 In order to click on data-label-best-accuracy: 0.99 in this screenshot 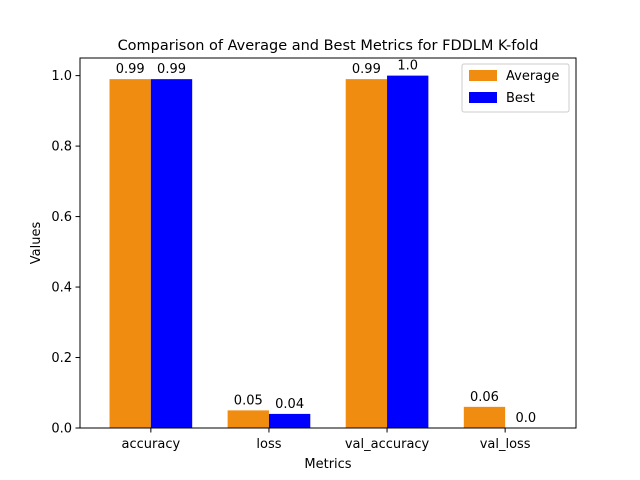, I will do `click(171, 69)`.